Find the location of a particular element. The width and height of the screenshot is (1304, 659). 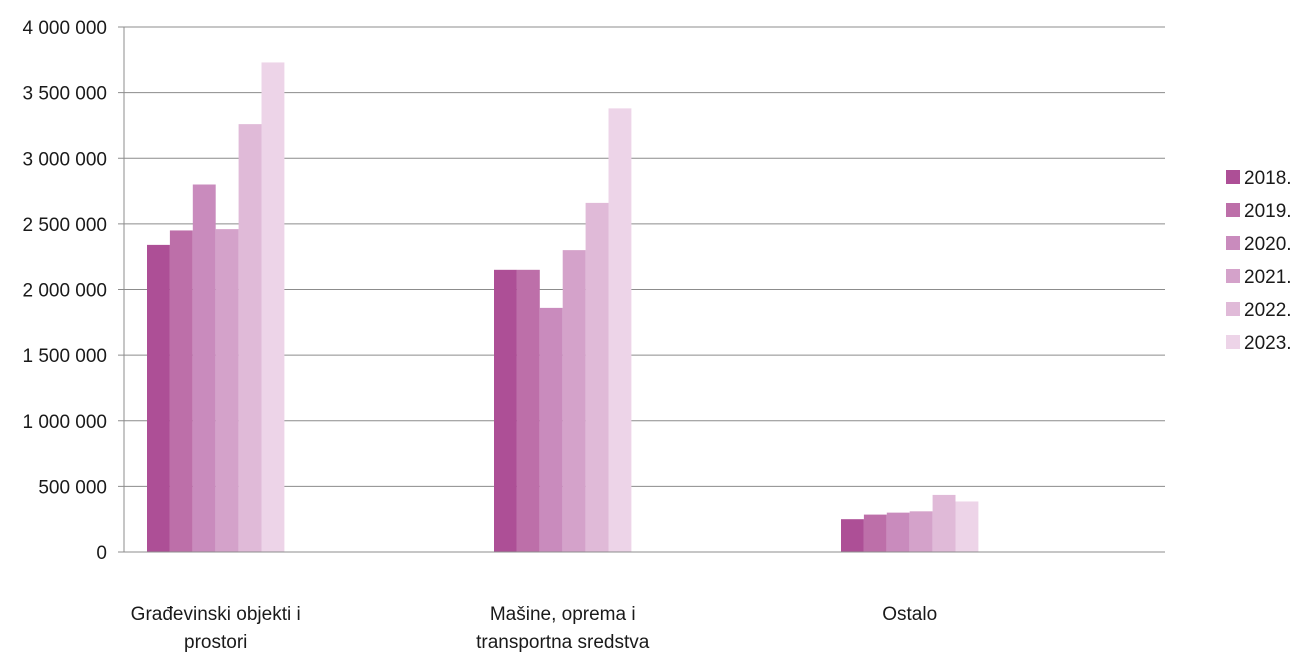

y-tick-label: 2 000 000 is located at coordinates (64, 291).